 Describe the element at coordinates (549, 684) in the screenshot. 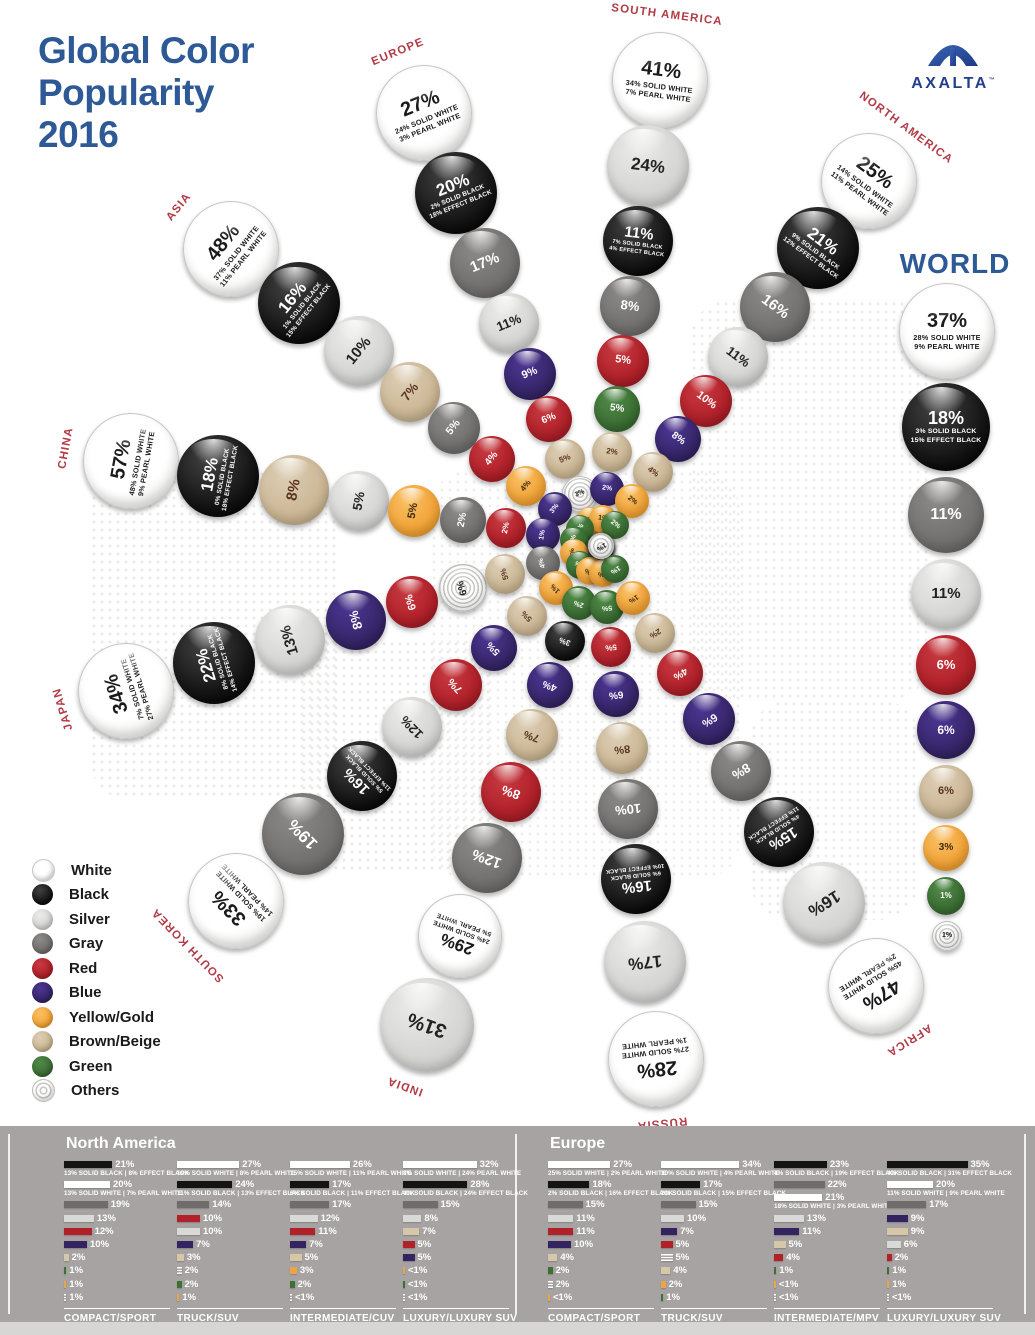

I see `bubble-india-blue: 4%` at that location.